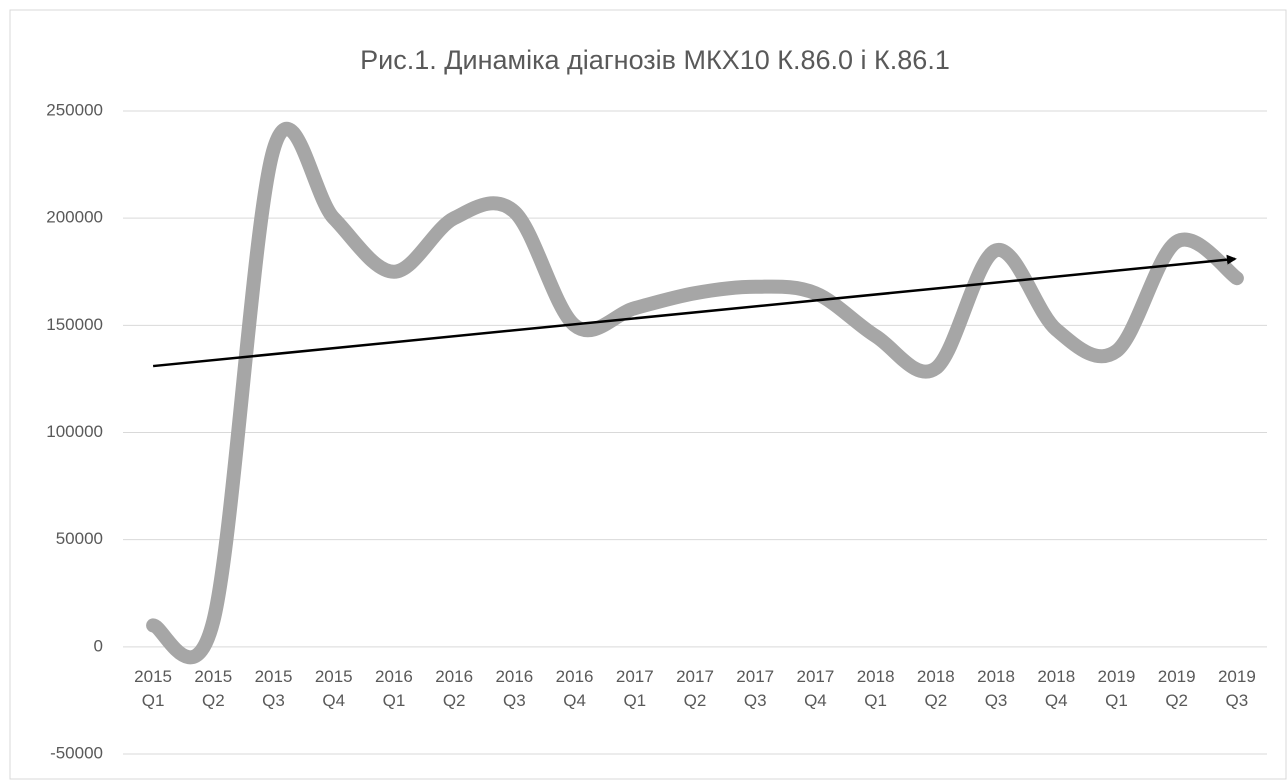  What do you see at coordinates (815, 688) in the screenshot?
I see `x-tick-label: 2017 Q4` at bounding box center [815, 688].